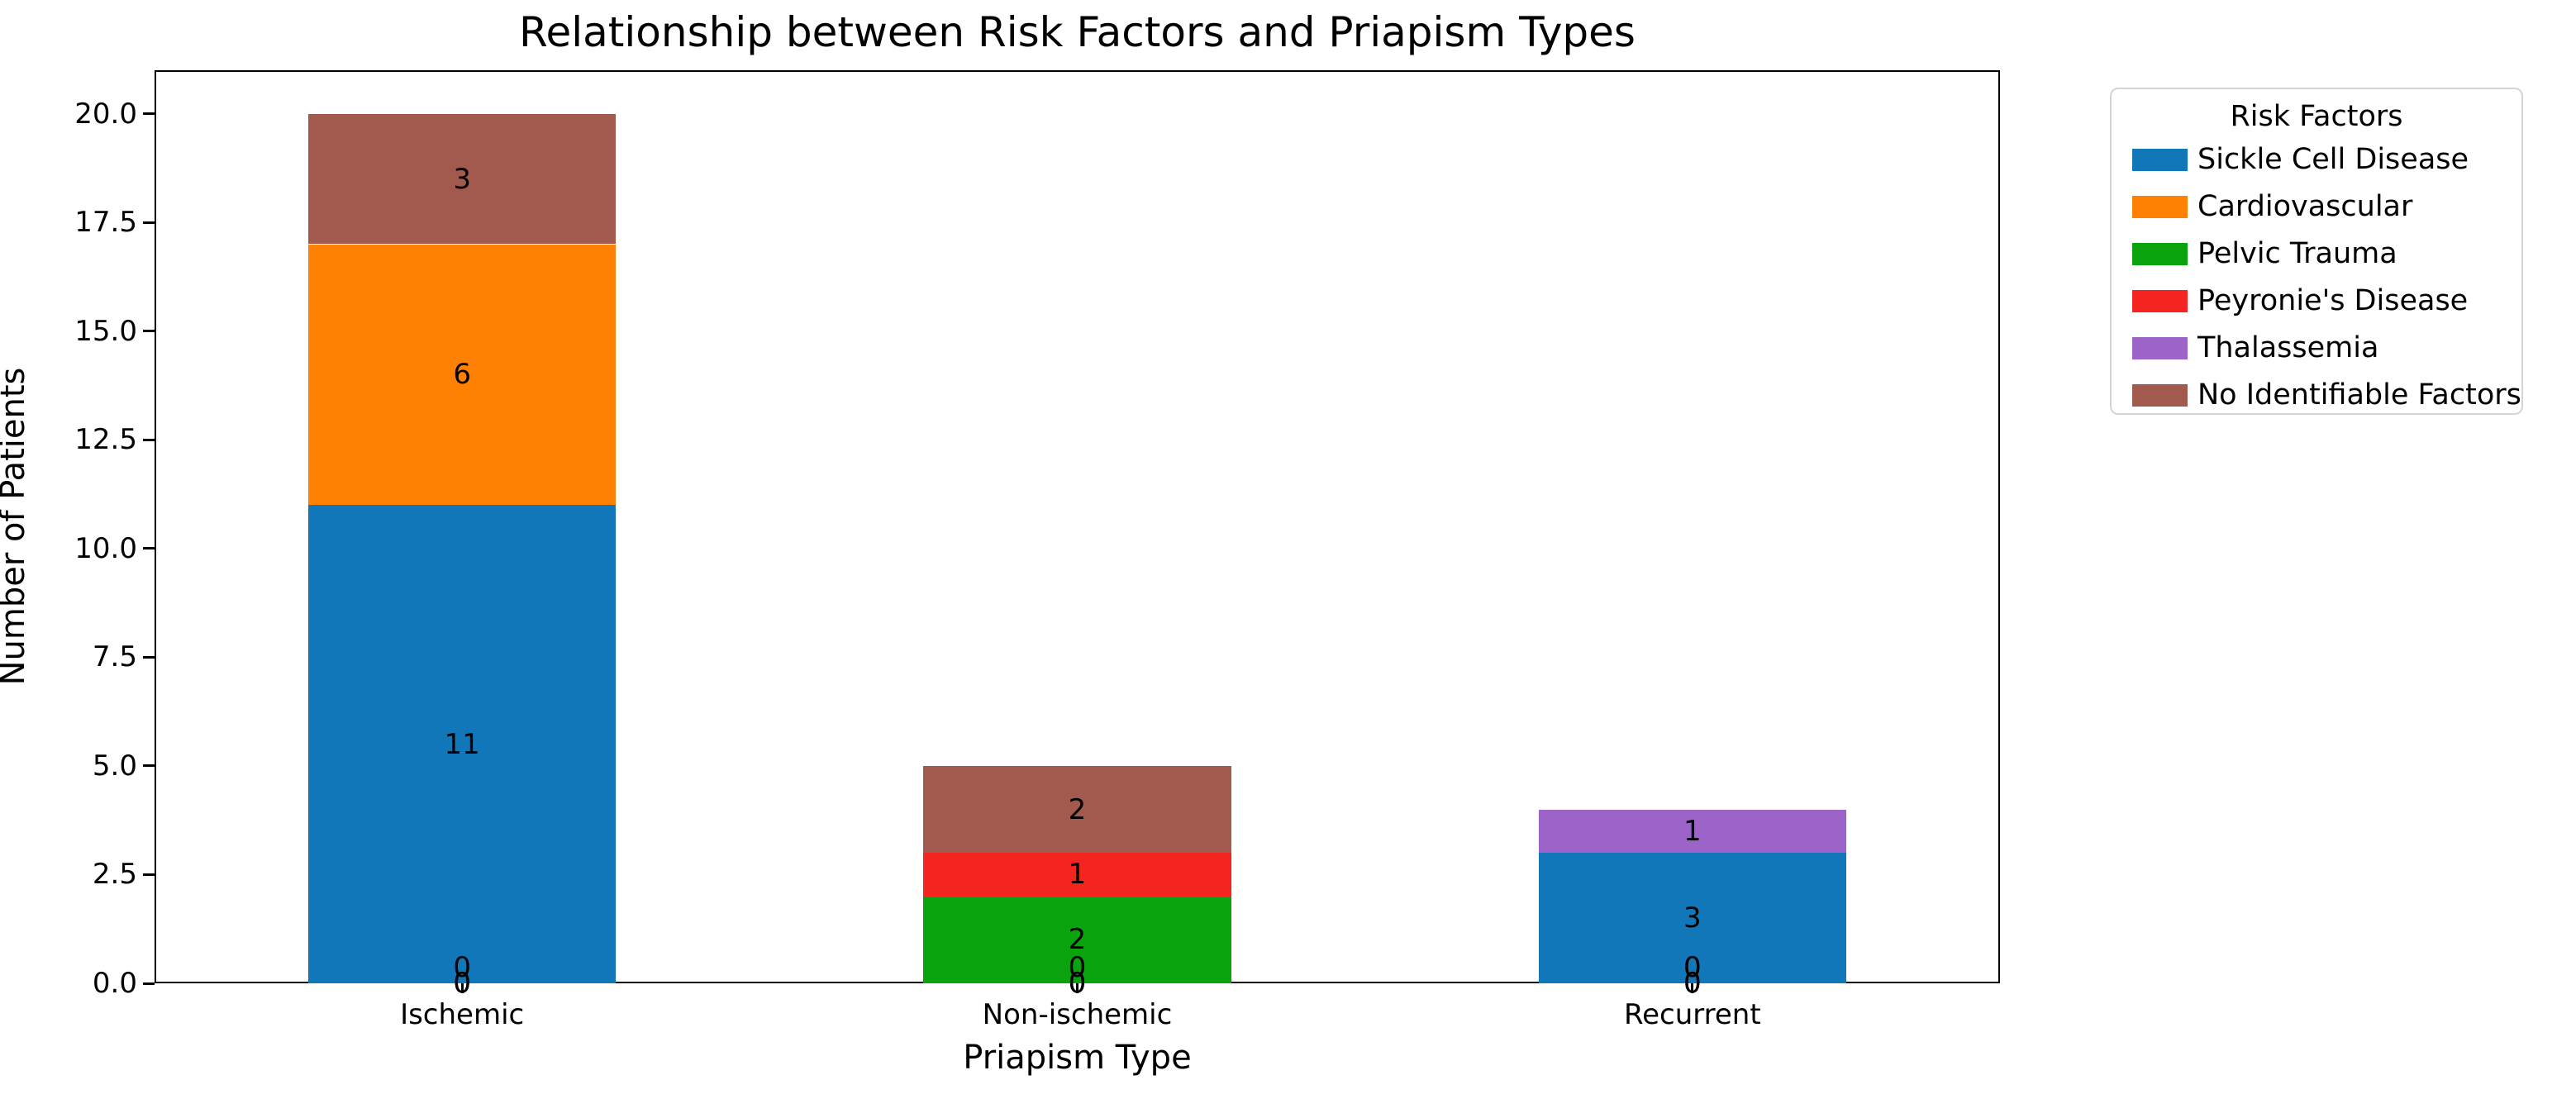  What do you see at coordinates (106, 114) in the screenshot?
I see `y-tick-label: 20.0` at bounding box center [106, 114].